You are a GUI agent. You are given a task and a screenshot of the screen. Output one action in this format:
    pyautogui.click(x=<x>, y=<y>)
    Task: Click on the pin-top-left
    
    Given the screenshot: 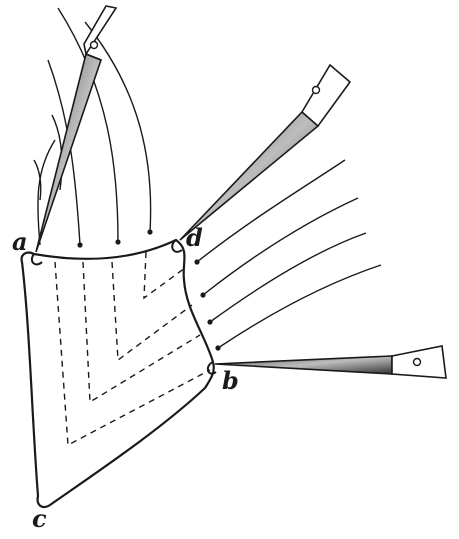 What is the action you would take?
    pyautogui.click(x=76, y=129)
    